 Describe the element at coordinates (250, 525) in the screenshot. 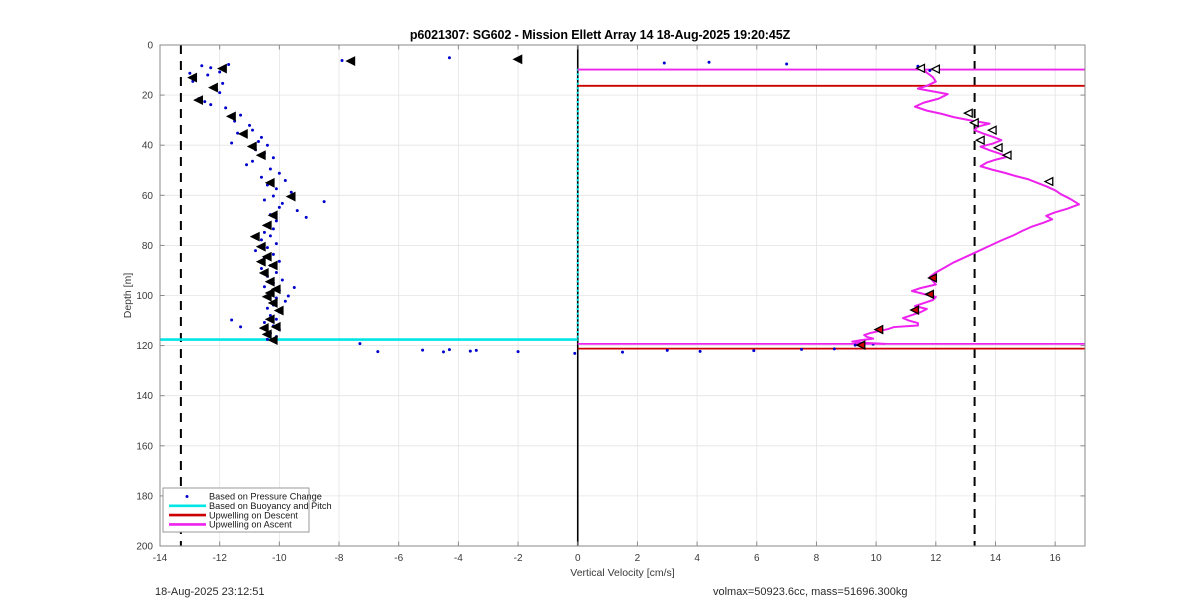

I see `legend-item-label: Upwelling on Ascent` at that location.